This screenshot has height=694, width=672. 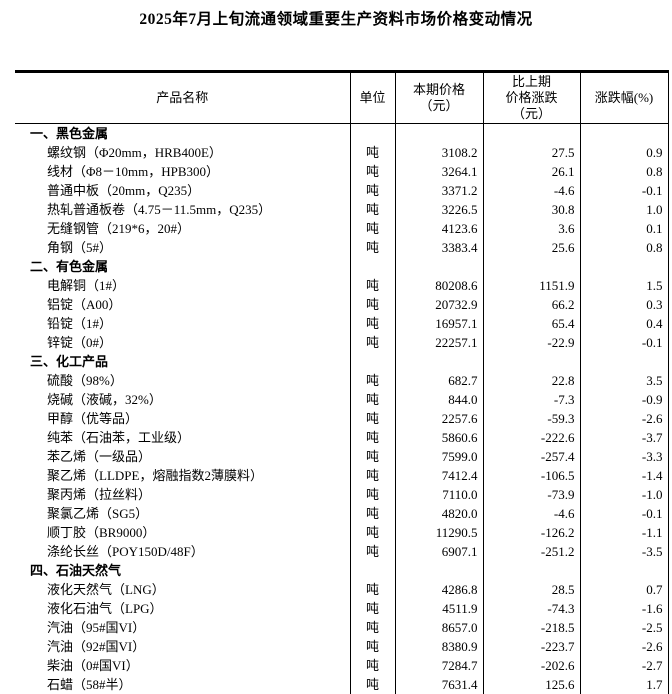 I want to click on current-price-cell: 20732.9, so click(x=439, y=304).